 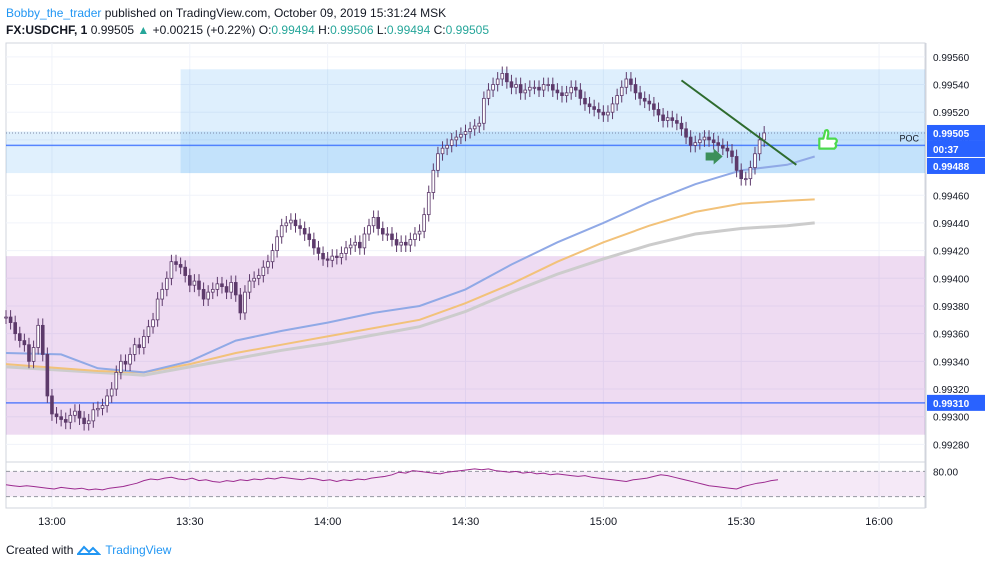 What do you see at coordinates (324, 30) in the screenshot?
I see `high-label: H:` at bounding box center [324, 30].